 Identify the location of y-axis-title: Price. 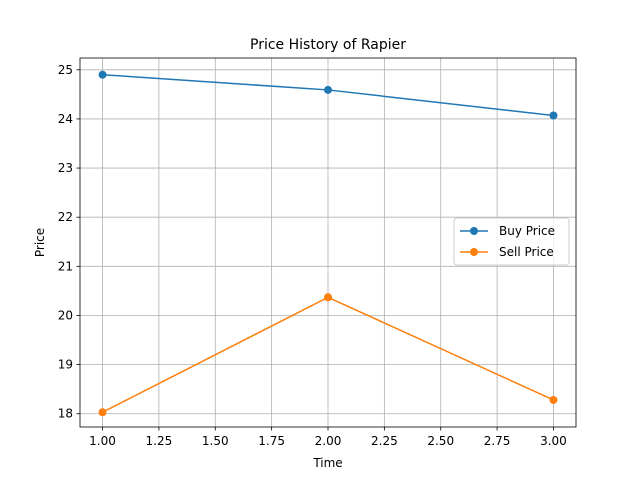
(40, 242).